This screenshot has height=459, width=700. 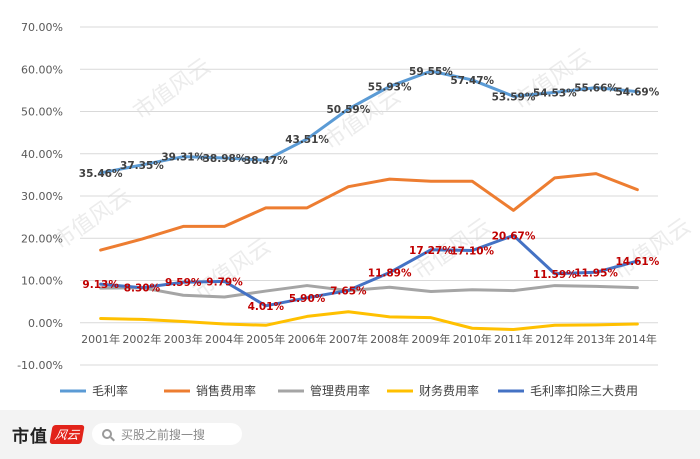 What do you see at coordinates (67, 434) in the screenshot?
I see `brand-seal: 风云` at bounding box center [67, 434].